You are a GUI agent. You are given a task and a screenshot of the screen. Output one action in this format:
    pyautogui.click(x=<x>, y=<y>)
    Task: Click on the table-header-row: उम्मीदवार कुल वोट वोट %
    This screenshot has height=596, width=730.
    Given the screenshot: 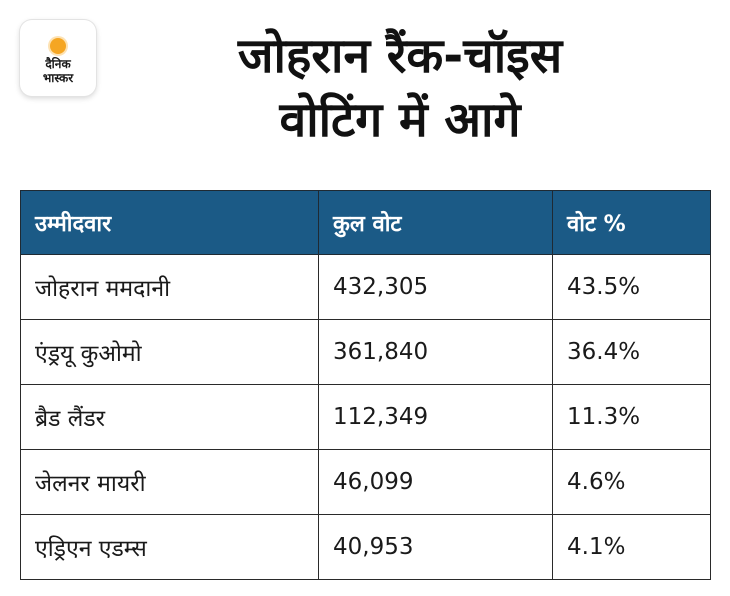 What is the action you would take?
    pyautogui.click(x=365, y=222)
    